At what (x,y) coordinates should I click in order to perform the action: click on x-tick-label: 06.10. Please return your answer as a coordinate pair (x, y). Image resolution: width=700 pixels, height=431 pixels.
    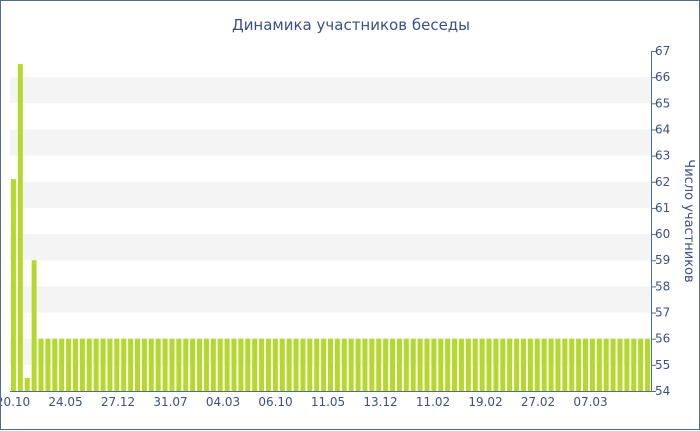
    Looking at the image, I should click on (275, 402).